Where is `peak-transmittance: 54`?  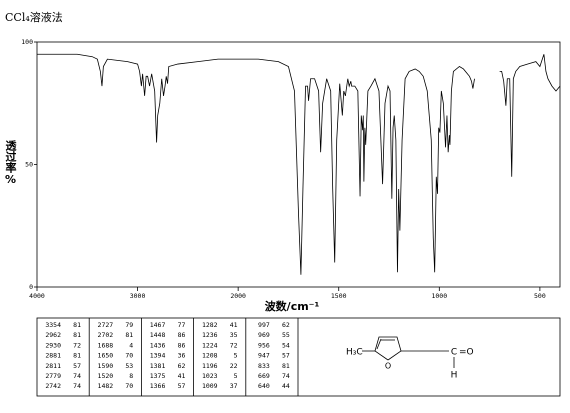 peak-transmittance: 54 is located at coordinates (286, 345).